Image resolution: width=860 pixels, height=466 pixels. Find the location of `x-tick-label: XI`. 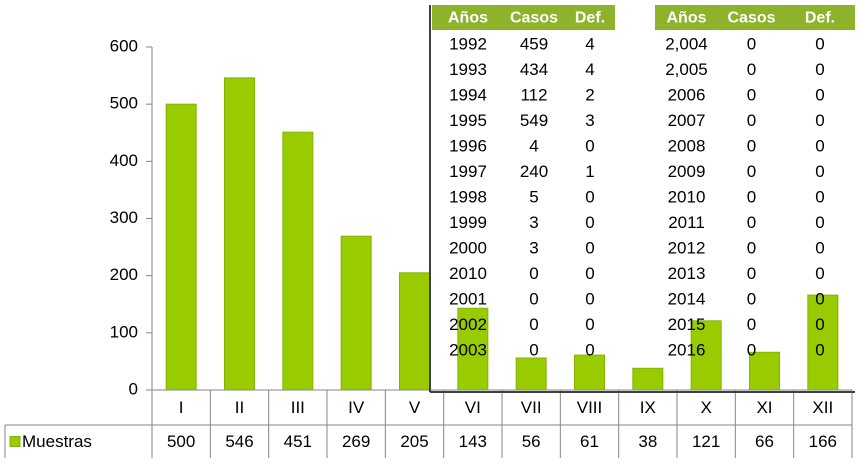

x-tick-label: XI is located at coordinates (764, 407).